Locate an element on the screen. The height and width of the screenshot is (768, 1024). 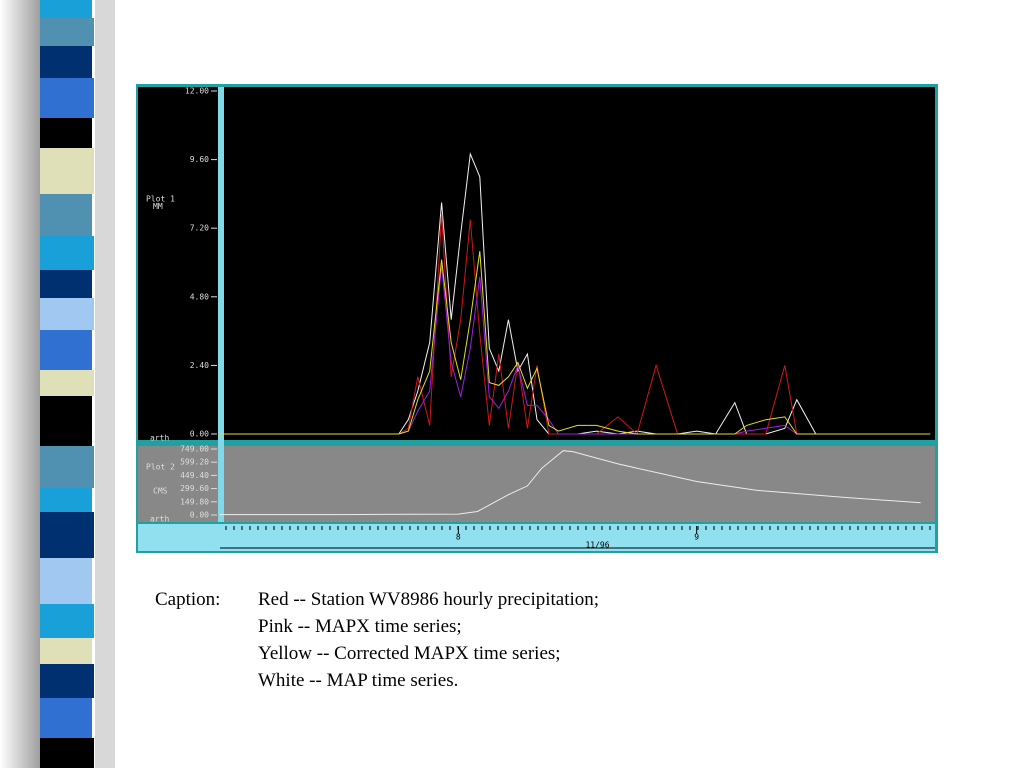
caption-label: Caption: is located at coordinates (188, 599).